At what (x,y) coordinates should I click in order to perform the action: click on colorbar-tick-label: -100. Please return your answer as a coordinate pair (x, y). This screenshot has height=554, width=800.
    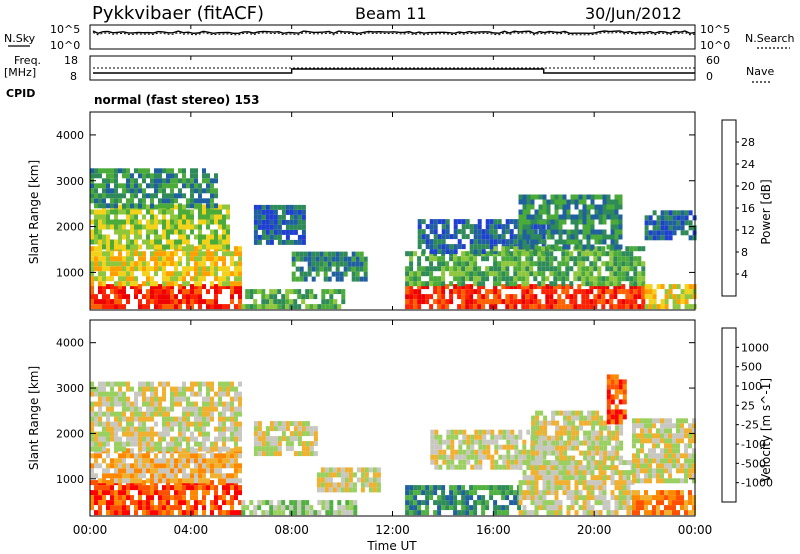
    Looking at the image, I should click on (753, 444).